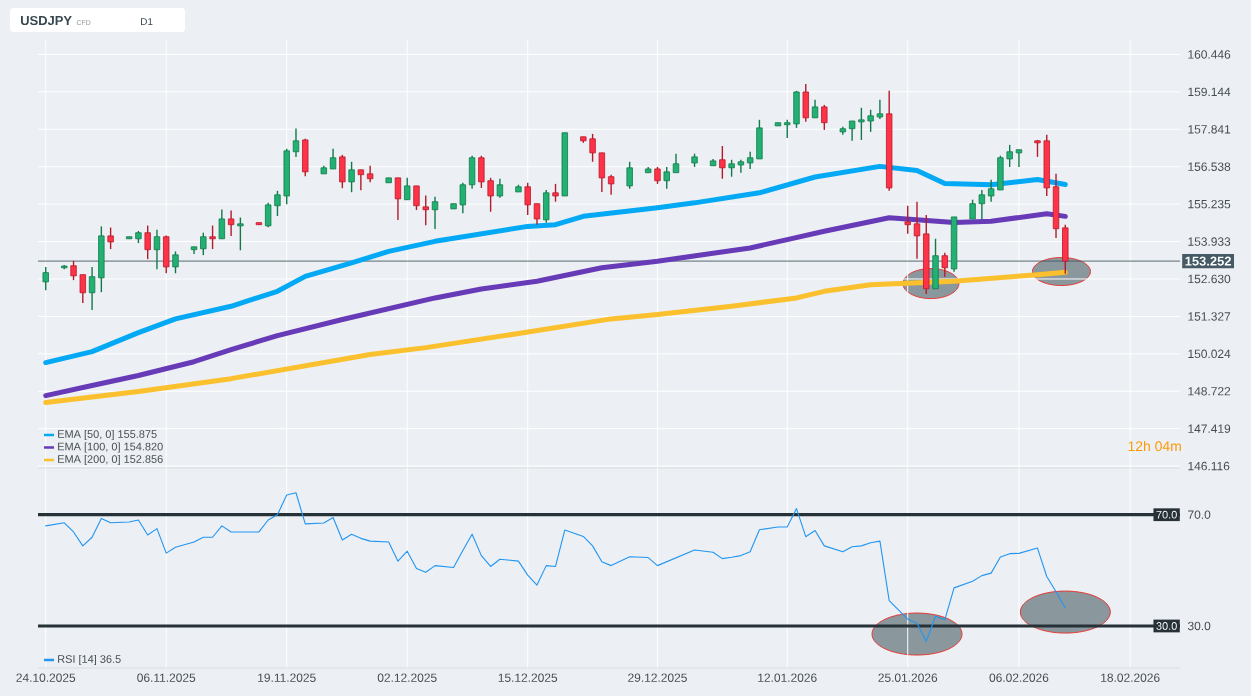  I want to click on x-tick-label: 12.01.2026, so click(787, 677).